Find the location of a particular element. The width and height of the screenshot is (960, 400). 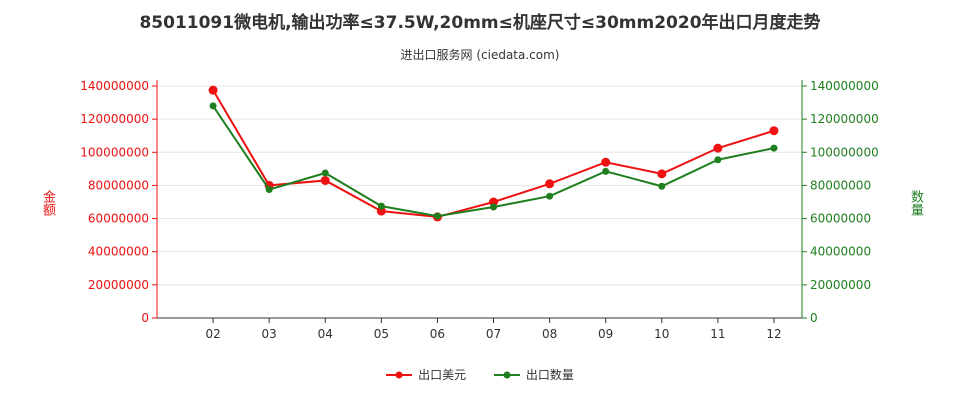

y-left-tick-label: 120000000 is located at coordinates (114, 119).